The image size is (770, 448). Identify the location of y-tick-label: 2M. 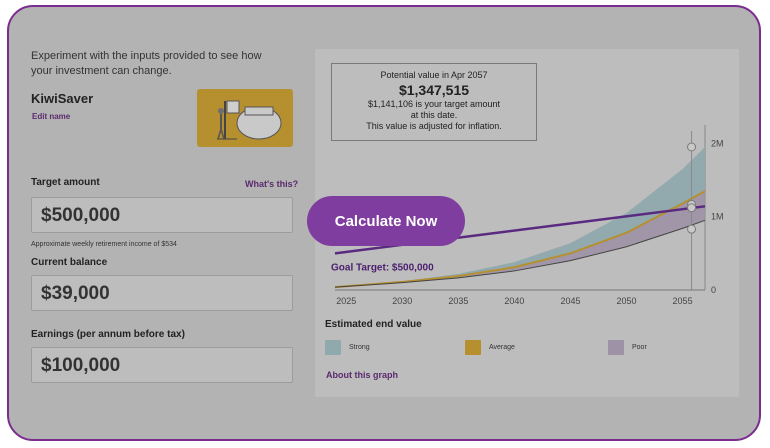
(717, 143).